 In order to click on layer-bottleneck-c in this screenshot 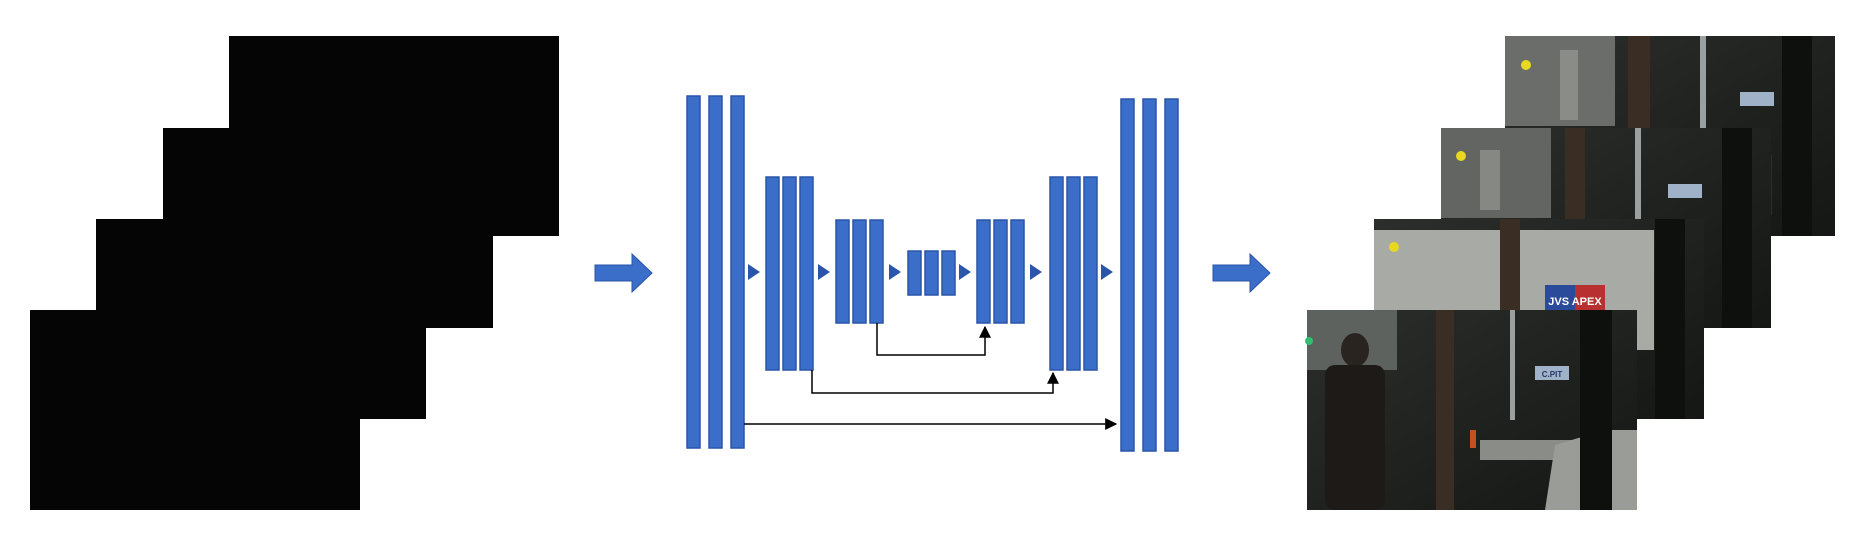, I will do `click(948, 273)`.